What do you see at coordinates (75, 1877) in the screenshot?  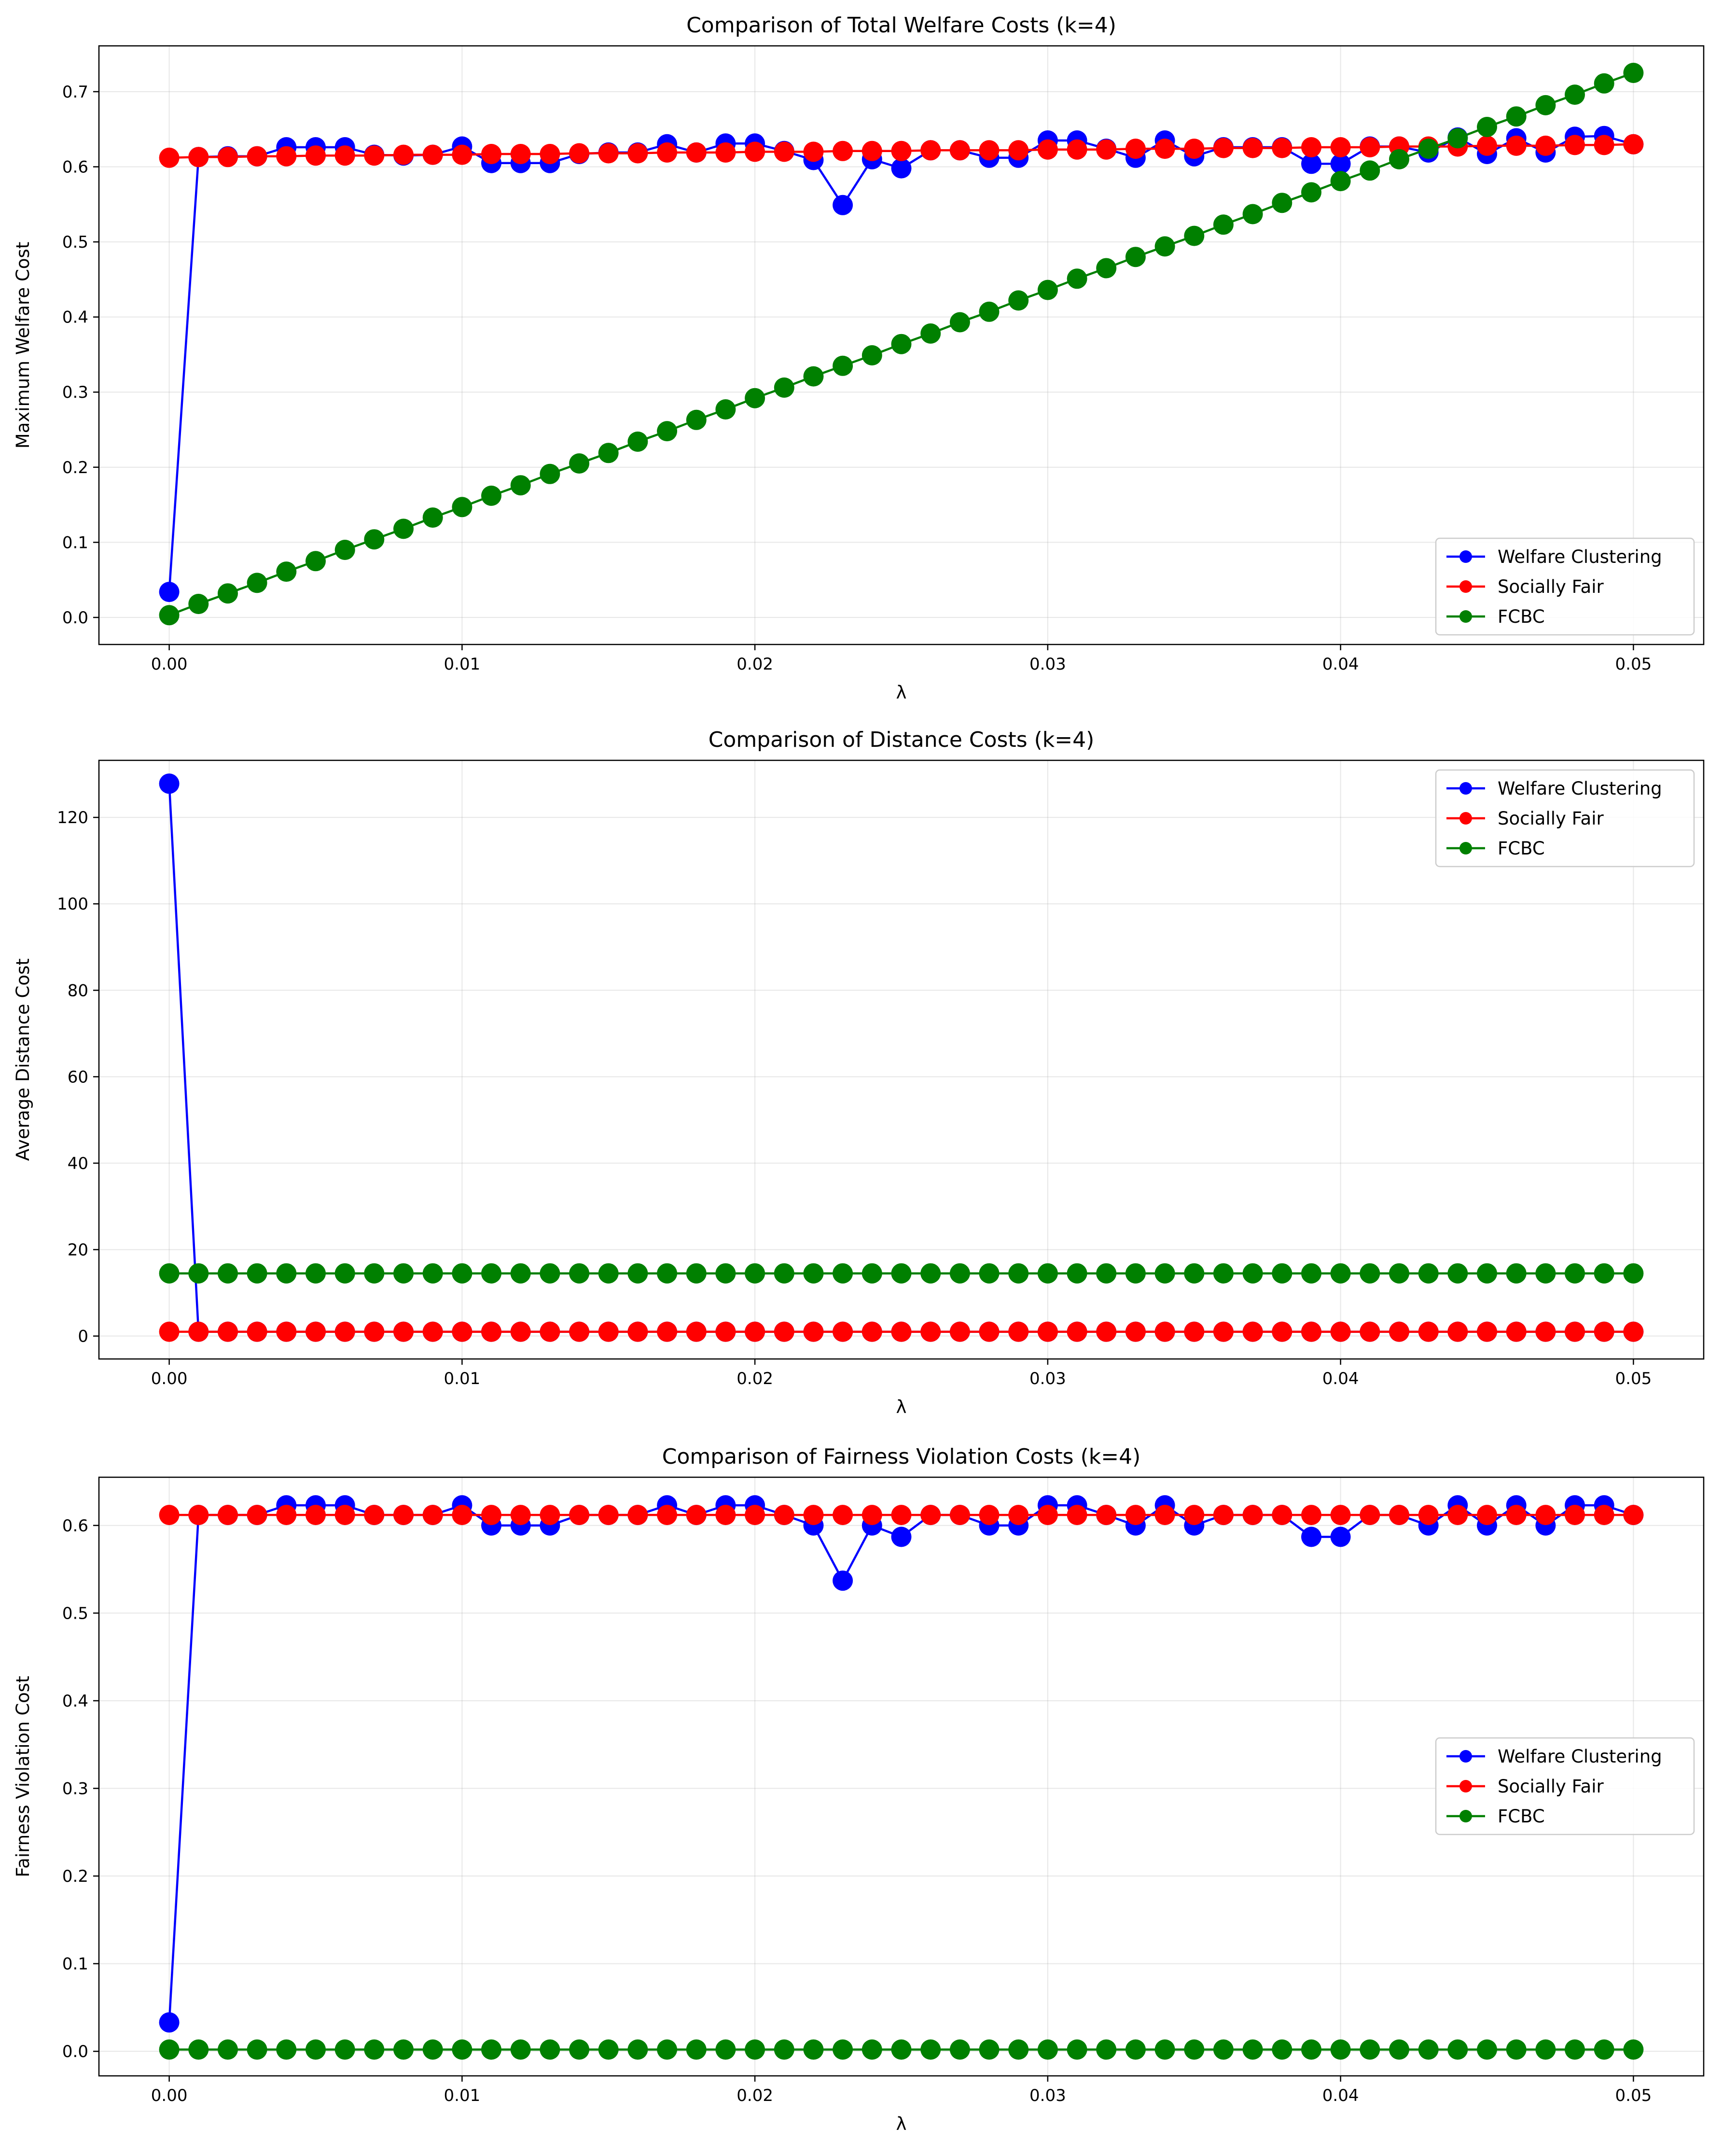 I see `y-tick-label: 0.2` at bounding box center [75, 1877].